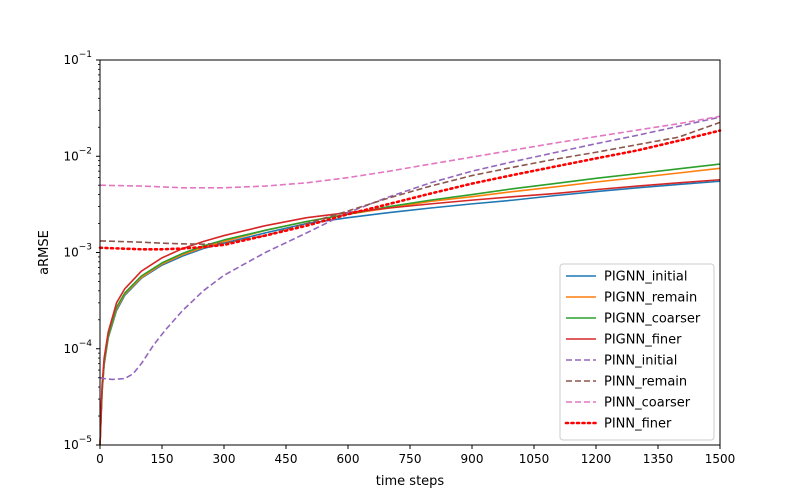 This screenshot has width=800, height=500. Describe the element at coordinates (162, 459) in the screenshot. I see `x-tick-label: 150` at that location.